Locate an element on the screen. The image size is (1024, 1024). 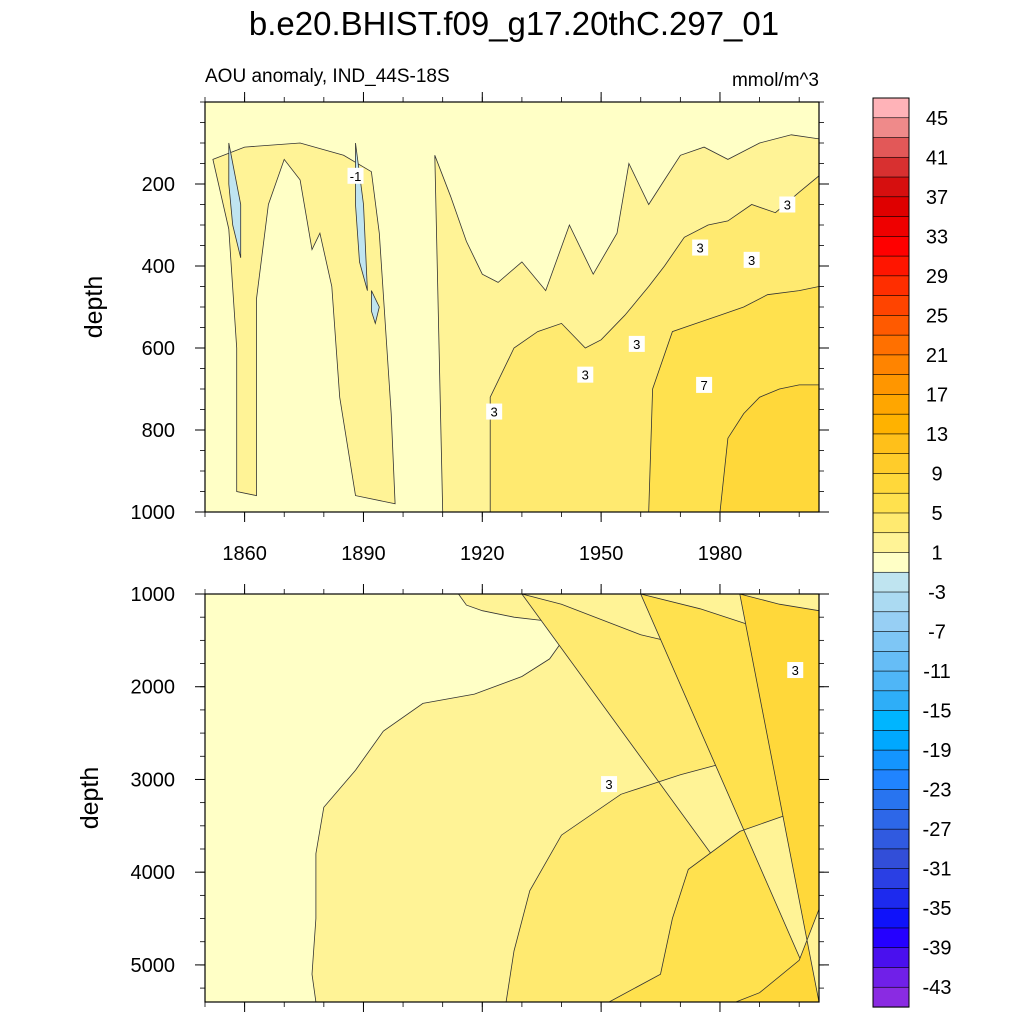
x-tick-label: 1860 is located at coordinates (244, 554).